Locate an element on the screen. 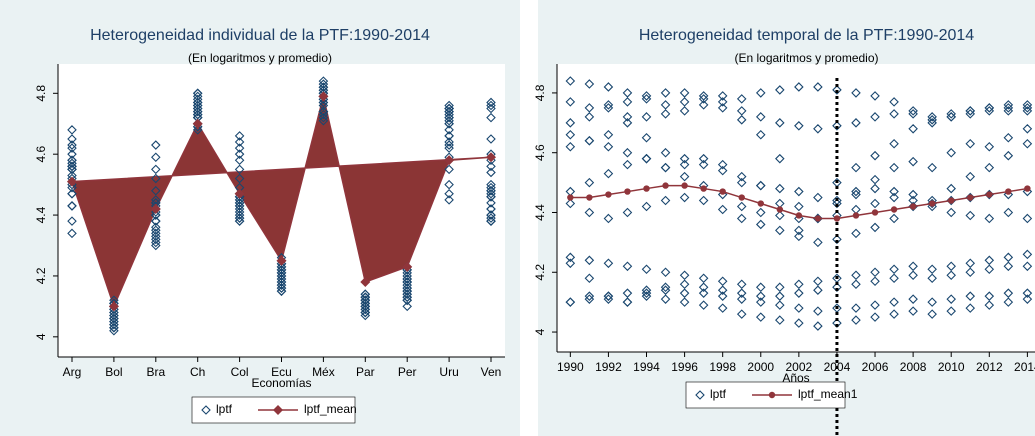 This screenshot has width=1035, height=436. y-tick-label: 4.2 is located at coordinates (540, 272).